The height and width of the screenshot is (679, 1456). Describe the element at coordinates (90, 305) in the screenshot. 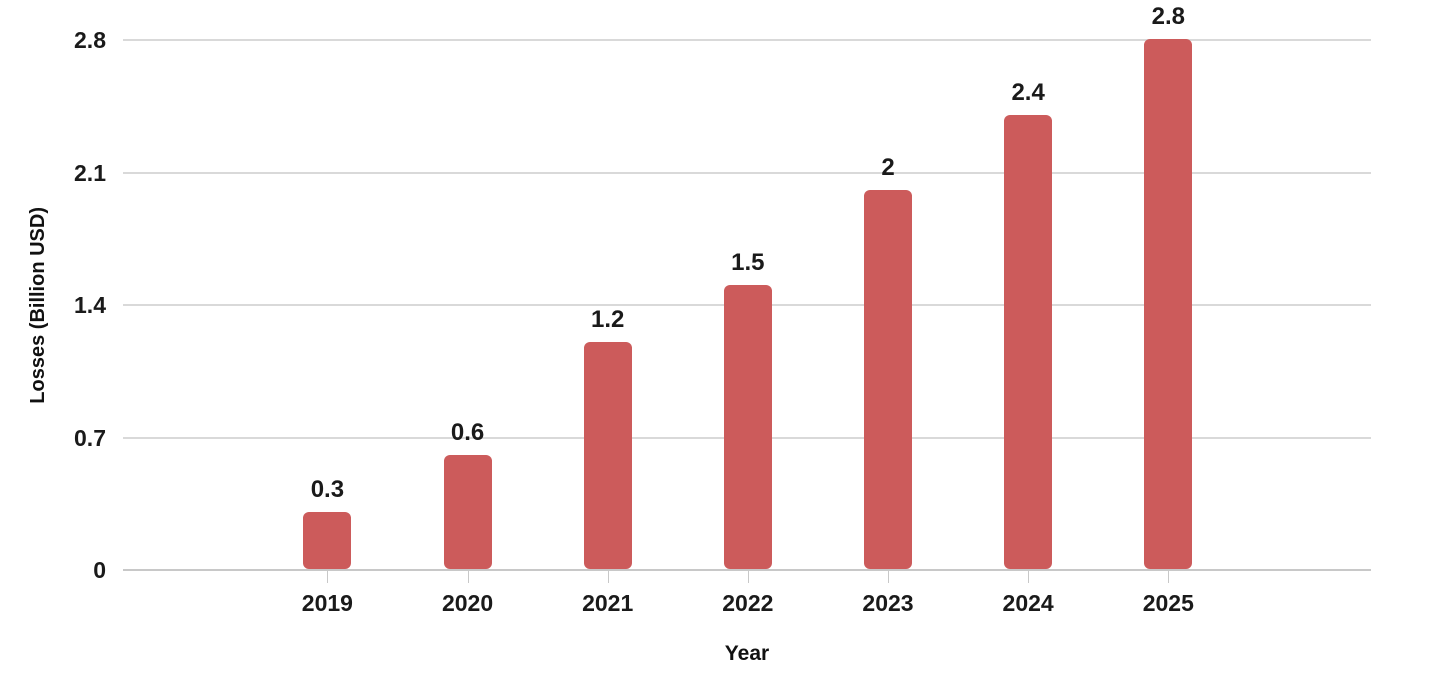

I see `y-tick-label: 1.4` at that location.